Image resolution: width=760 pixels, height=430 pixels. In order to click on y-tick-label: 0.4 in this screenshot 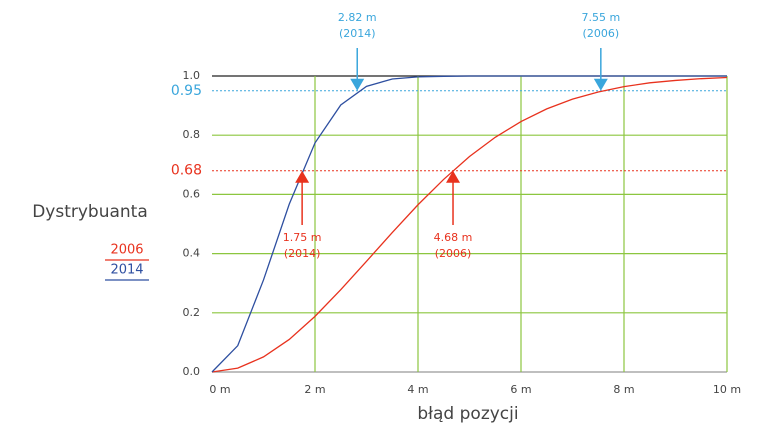, I will do `click(192, 253)`.